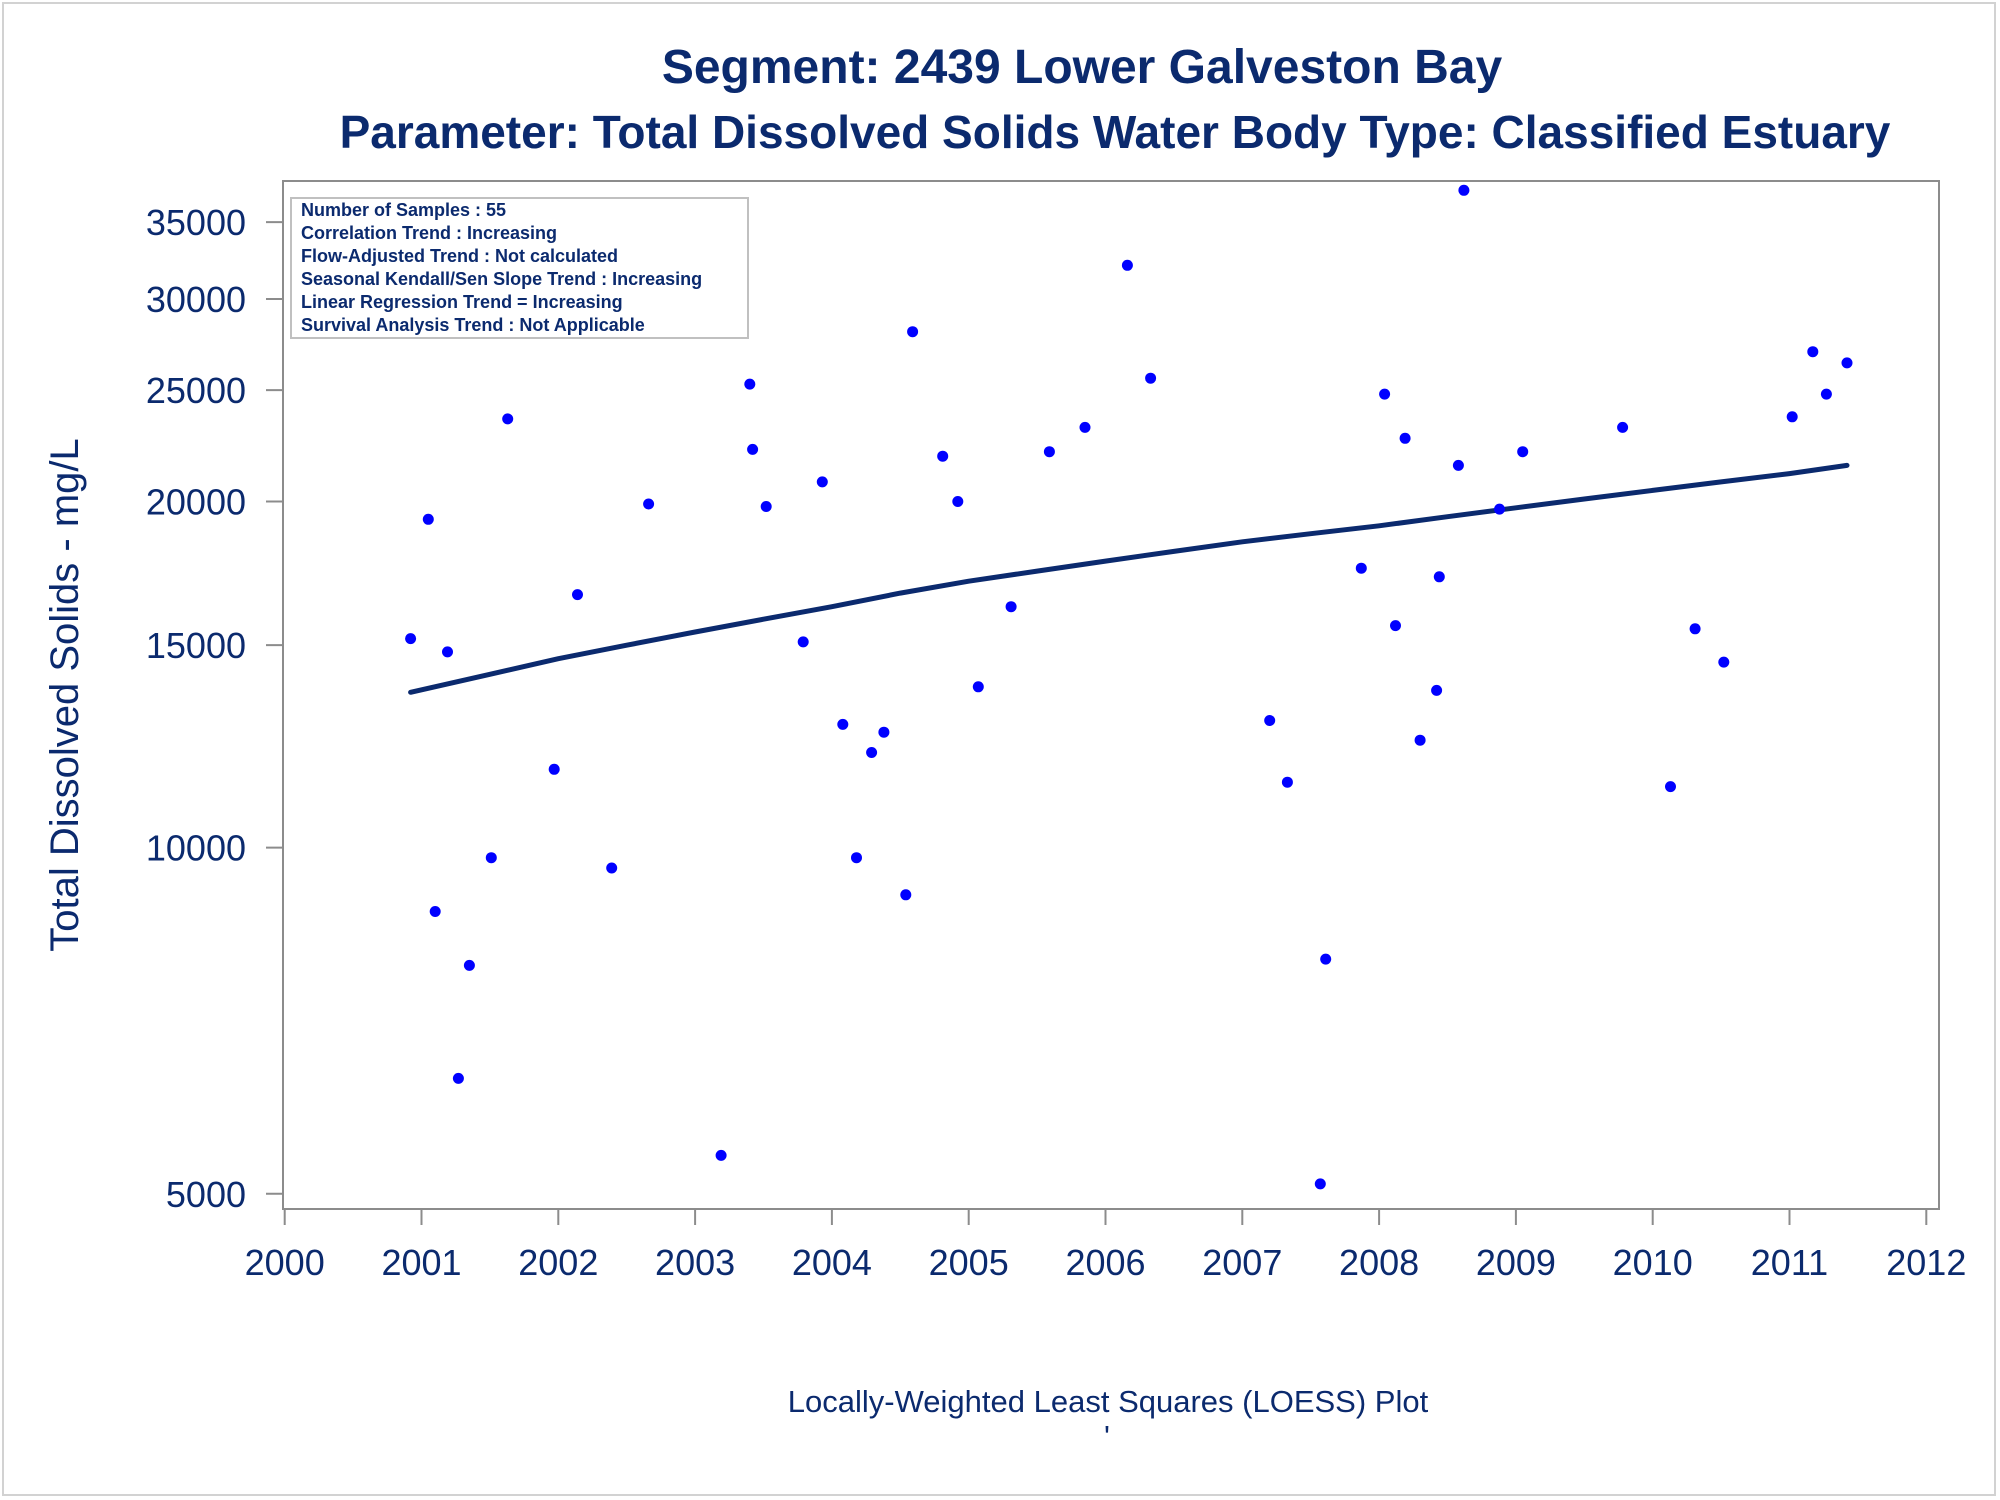 The height and width of the screenshot is (1500, 2000). I want to click on y-tick-label: 35000, so click(196, 222).